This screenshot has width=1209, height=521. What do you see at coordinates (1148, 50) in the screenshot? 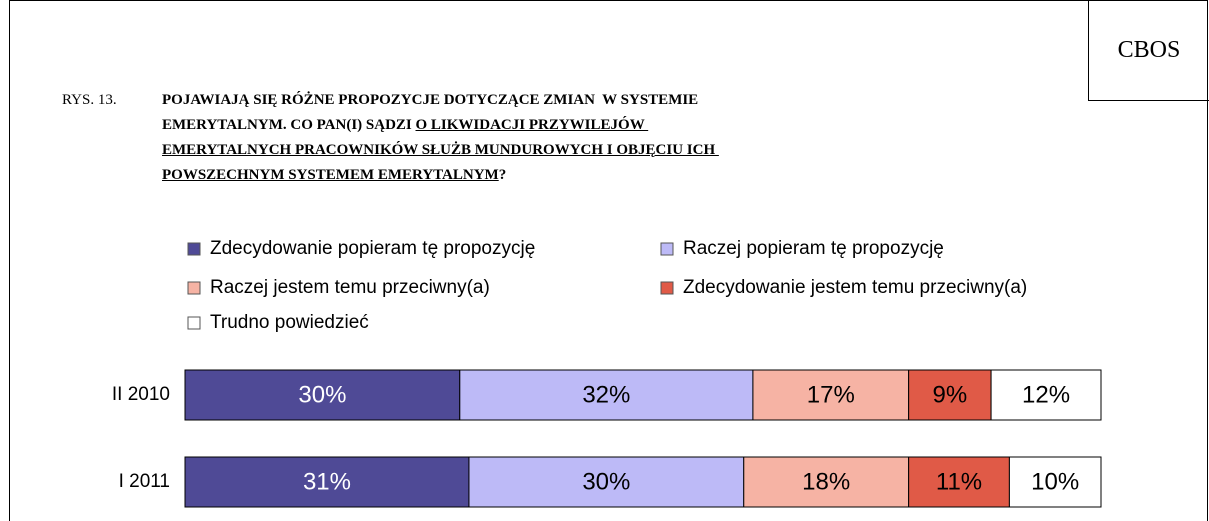
I see `brand: CBOS` at bounding box center [1148, 50].